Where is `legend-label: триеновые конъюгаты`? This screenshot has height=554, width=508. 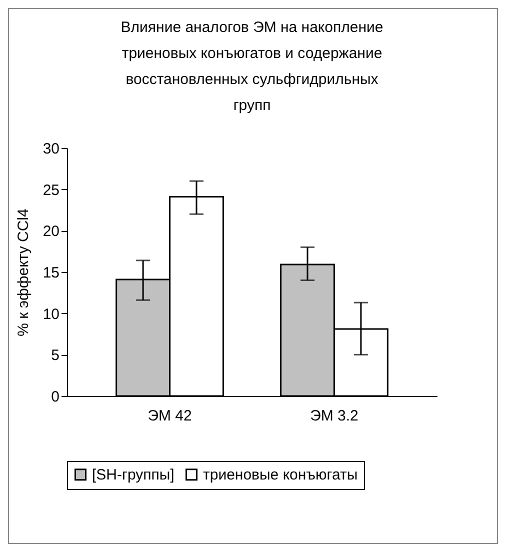 legend-label: триеновые конъюгаты is located at coordinates (280, 475).